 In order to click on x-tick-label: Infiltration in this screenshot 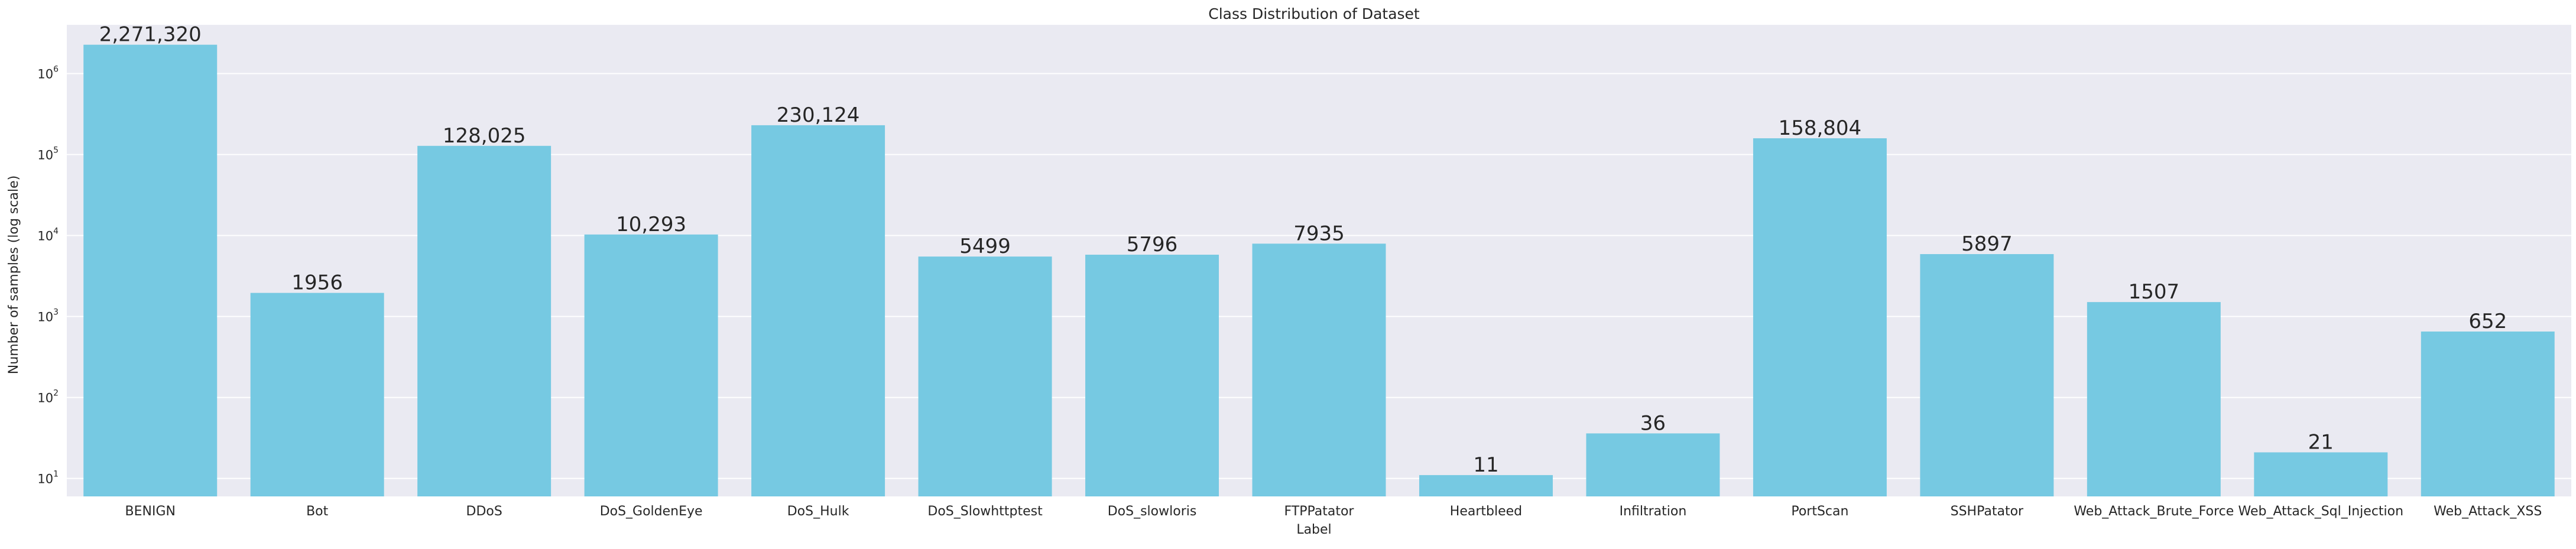, I will do `click(1653, 511)`.